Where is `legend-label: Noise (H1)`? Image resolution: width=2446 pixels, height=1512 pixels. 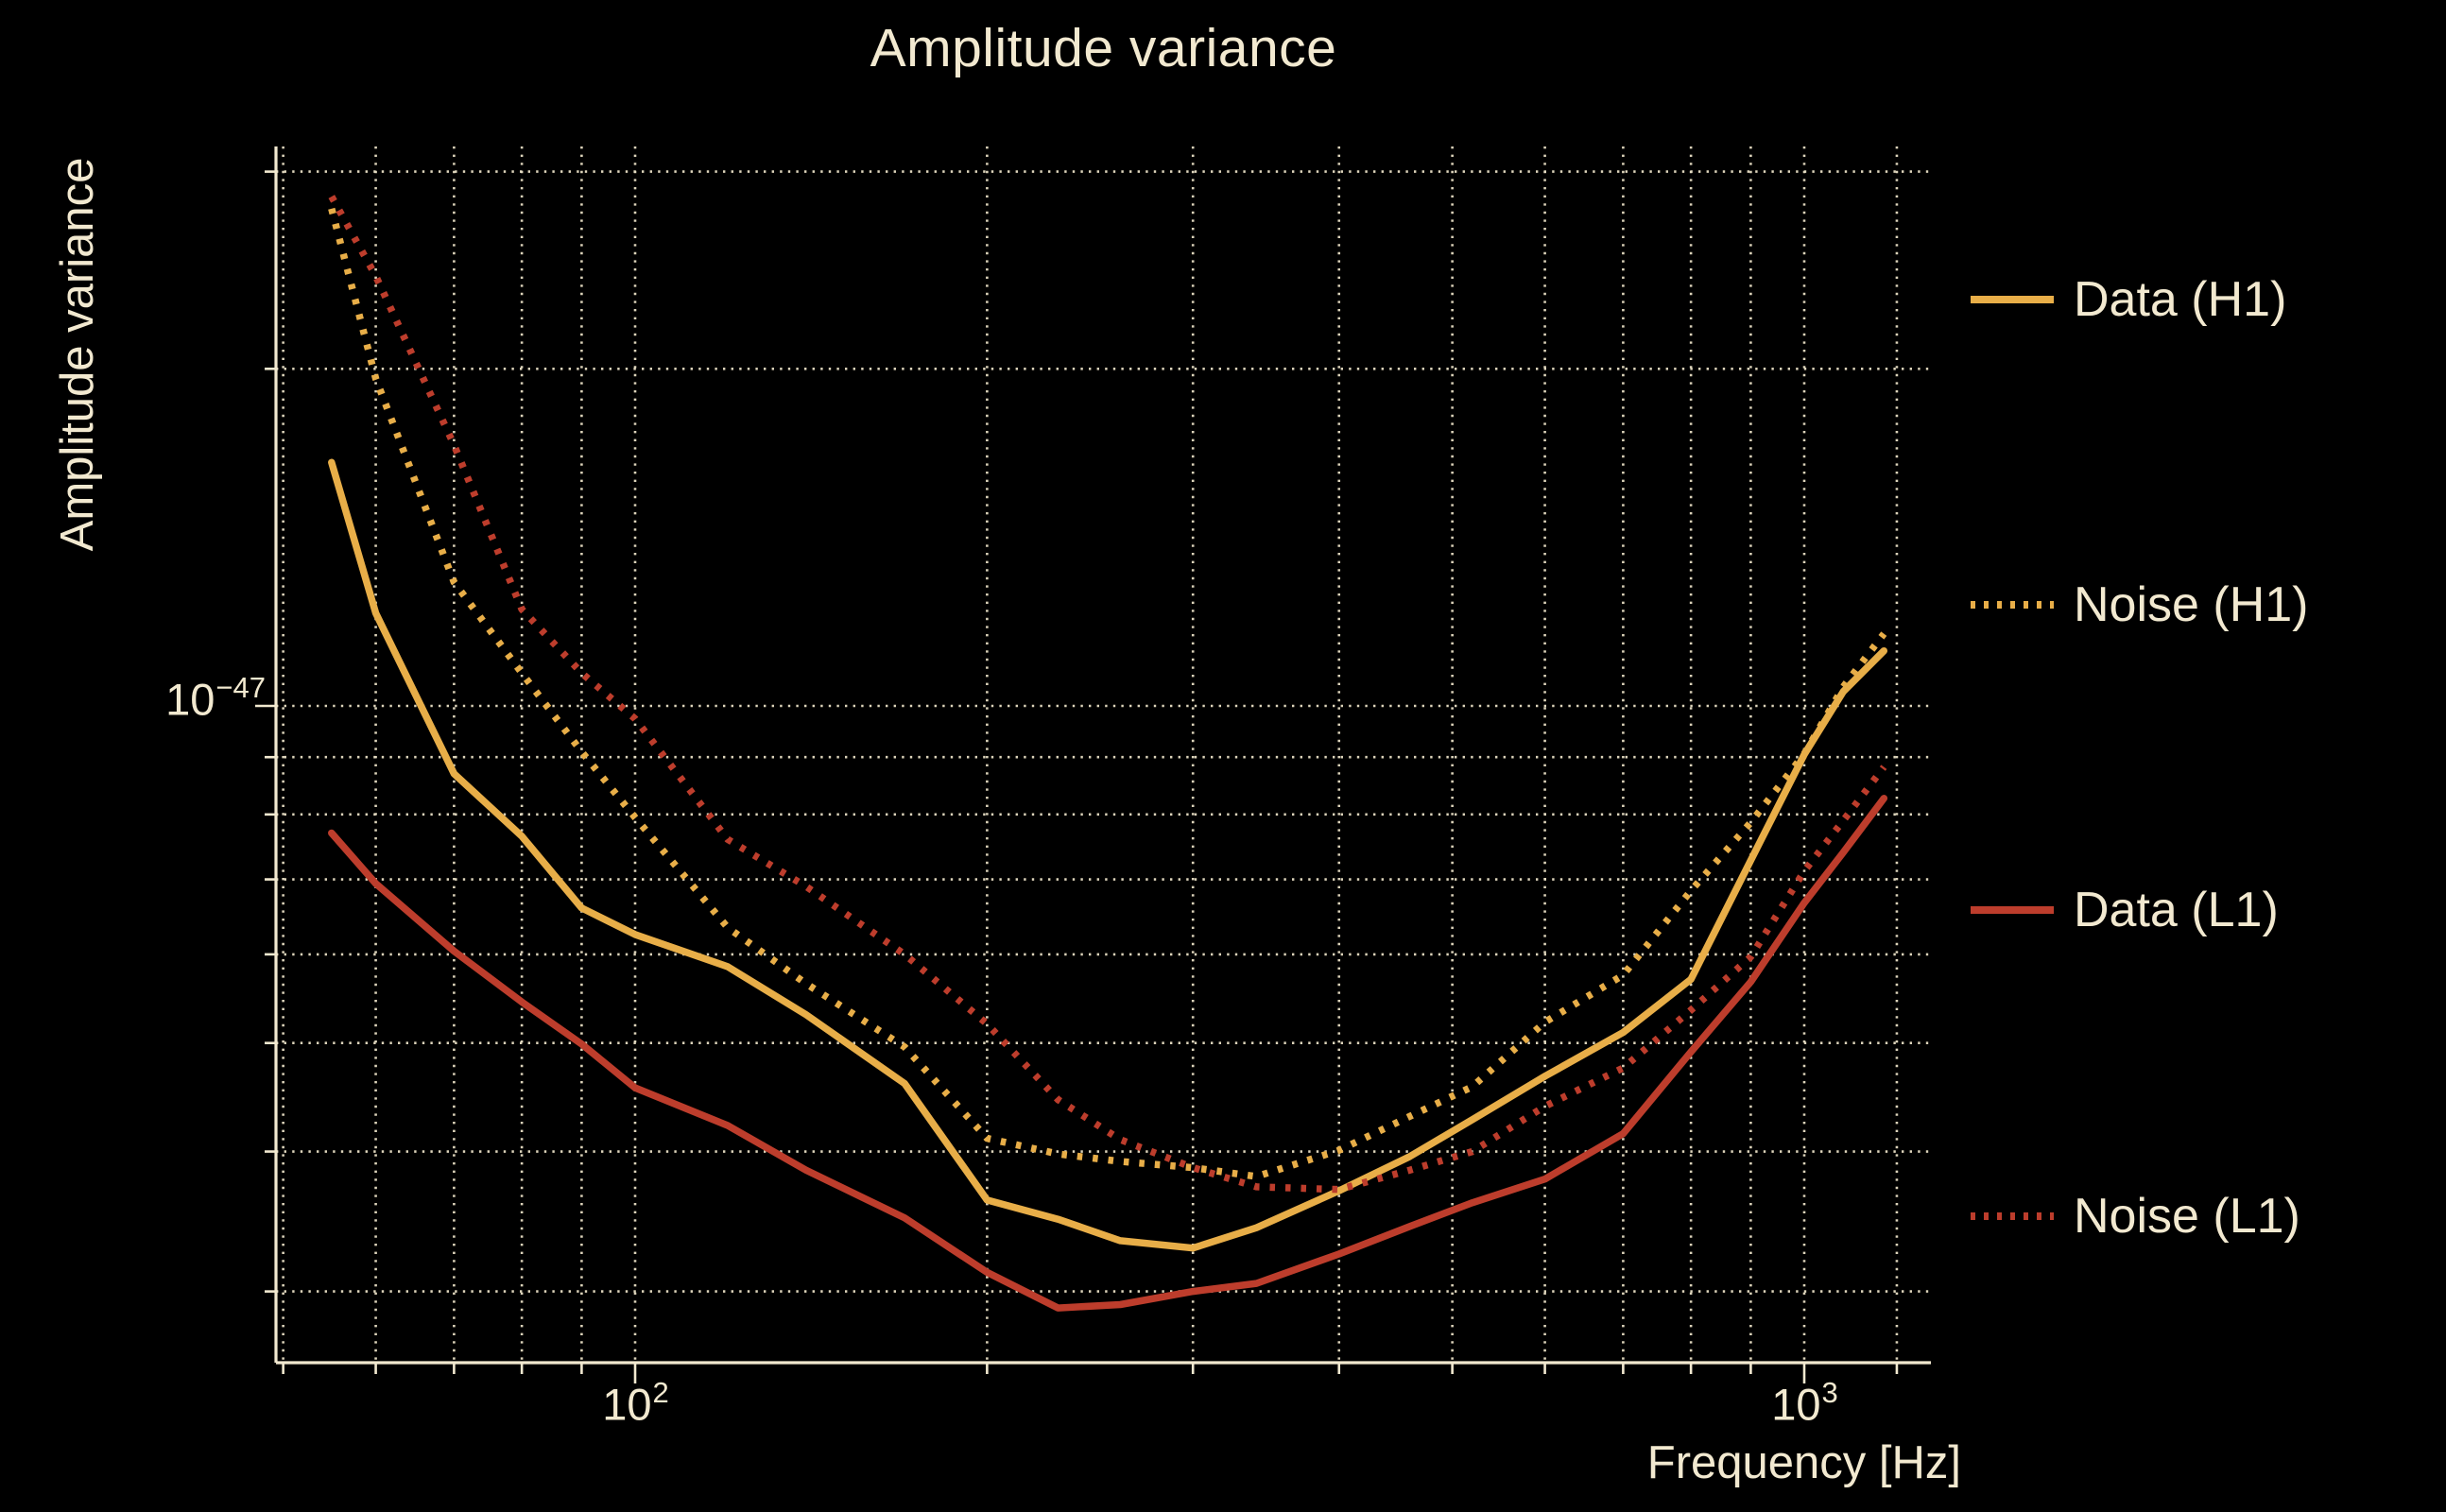
legend-label: Noise (H1) is located at coordinates (2191, 604).